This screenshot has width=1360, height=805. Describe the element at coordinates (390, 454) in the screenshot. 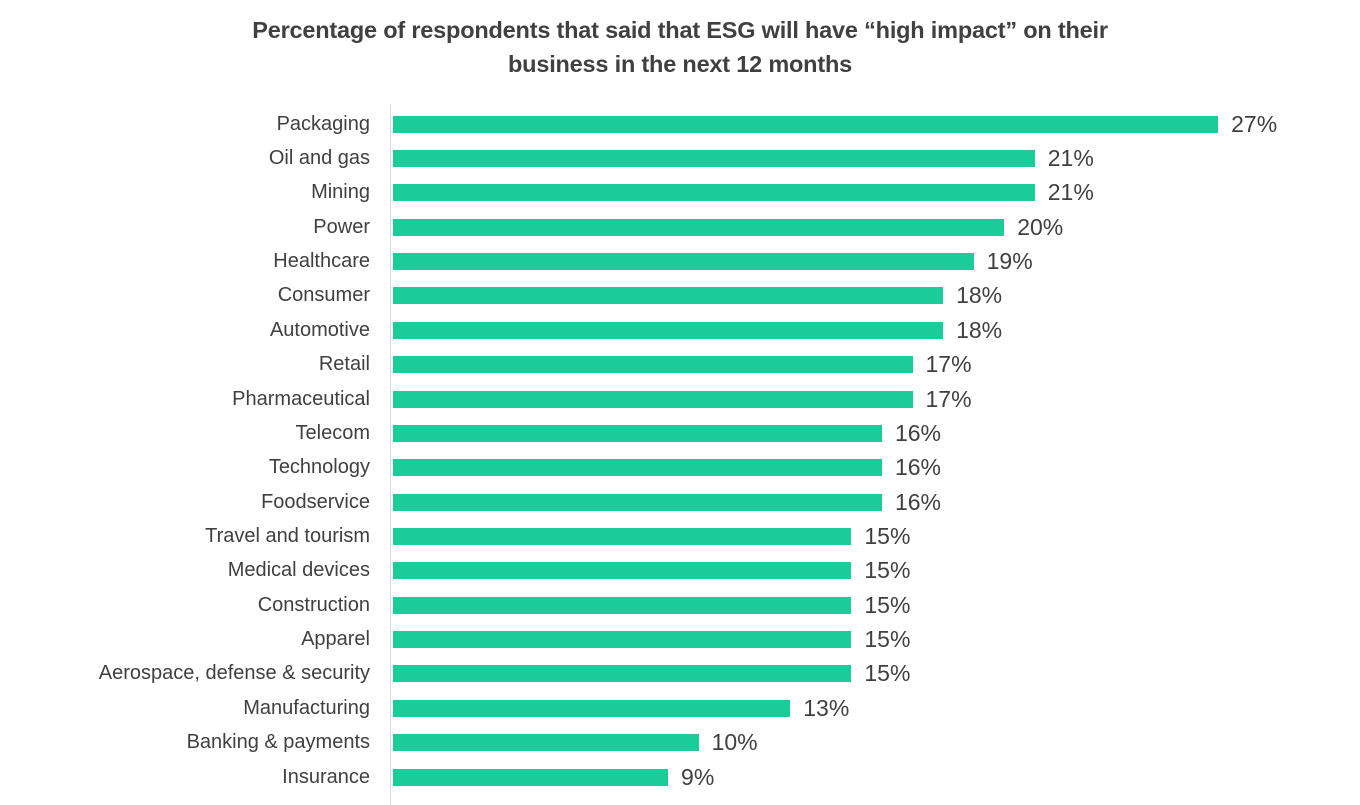

I see `y-axis-line` at that location.